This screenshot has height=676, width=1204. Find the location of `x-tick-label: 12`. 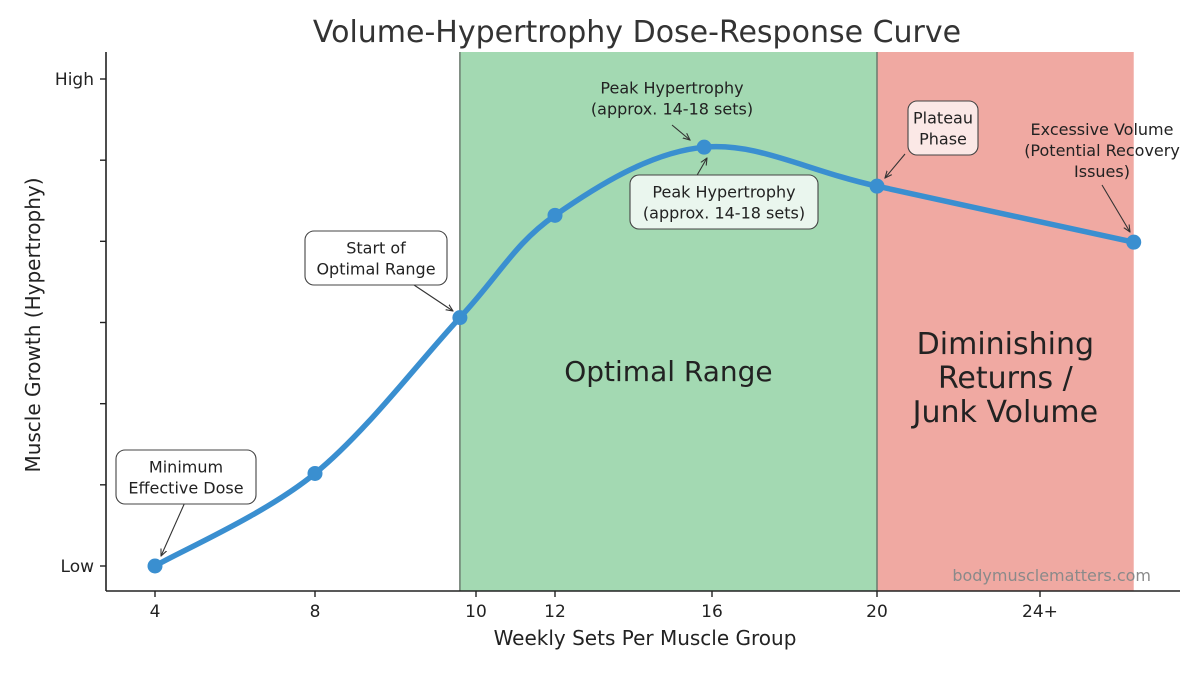

x-tick-label: 12 is located at coordinates (555, 612).